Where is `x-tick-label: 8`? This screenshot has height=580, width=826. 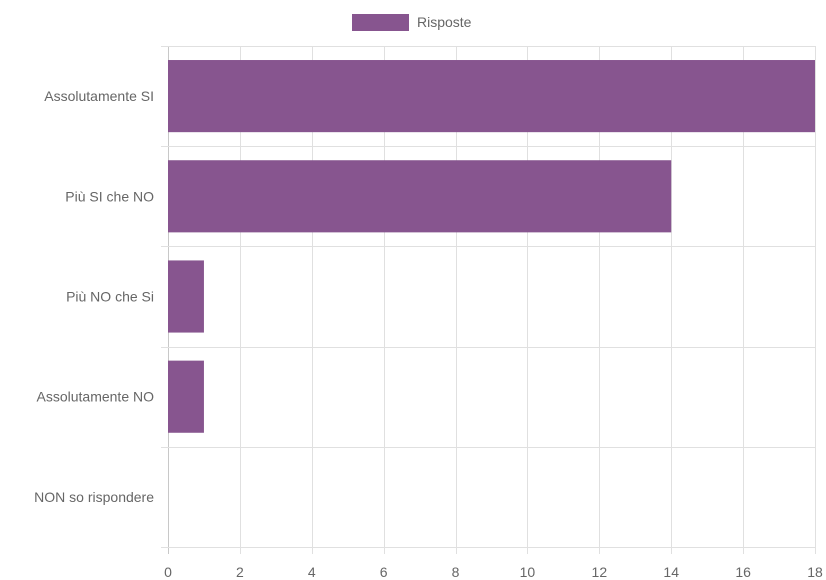 x-tick-label: 8 is located at coordinates (456, 572).